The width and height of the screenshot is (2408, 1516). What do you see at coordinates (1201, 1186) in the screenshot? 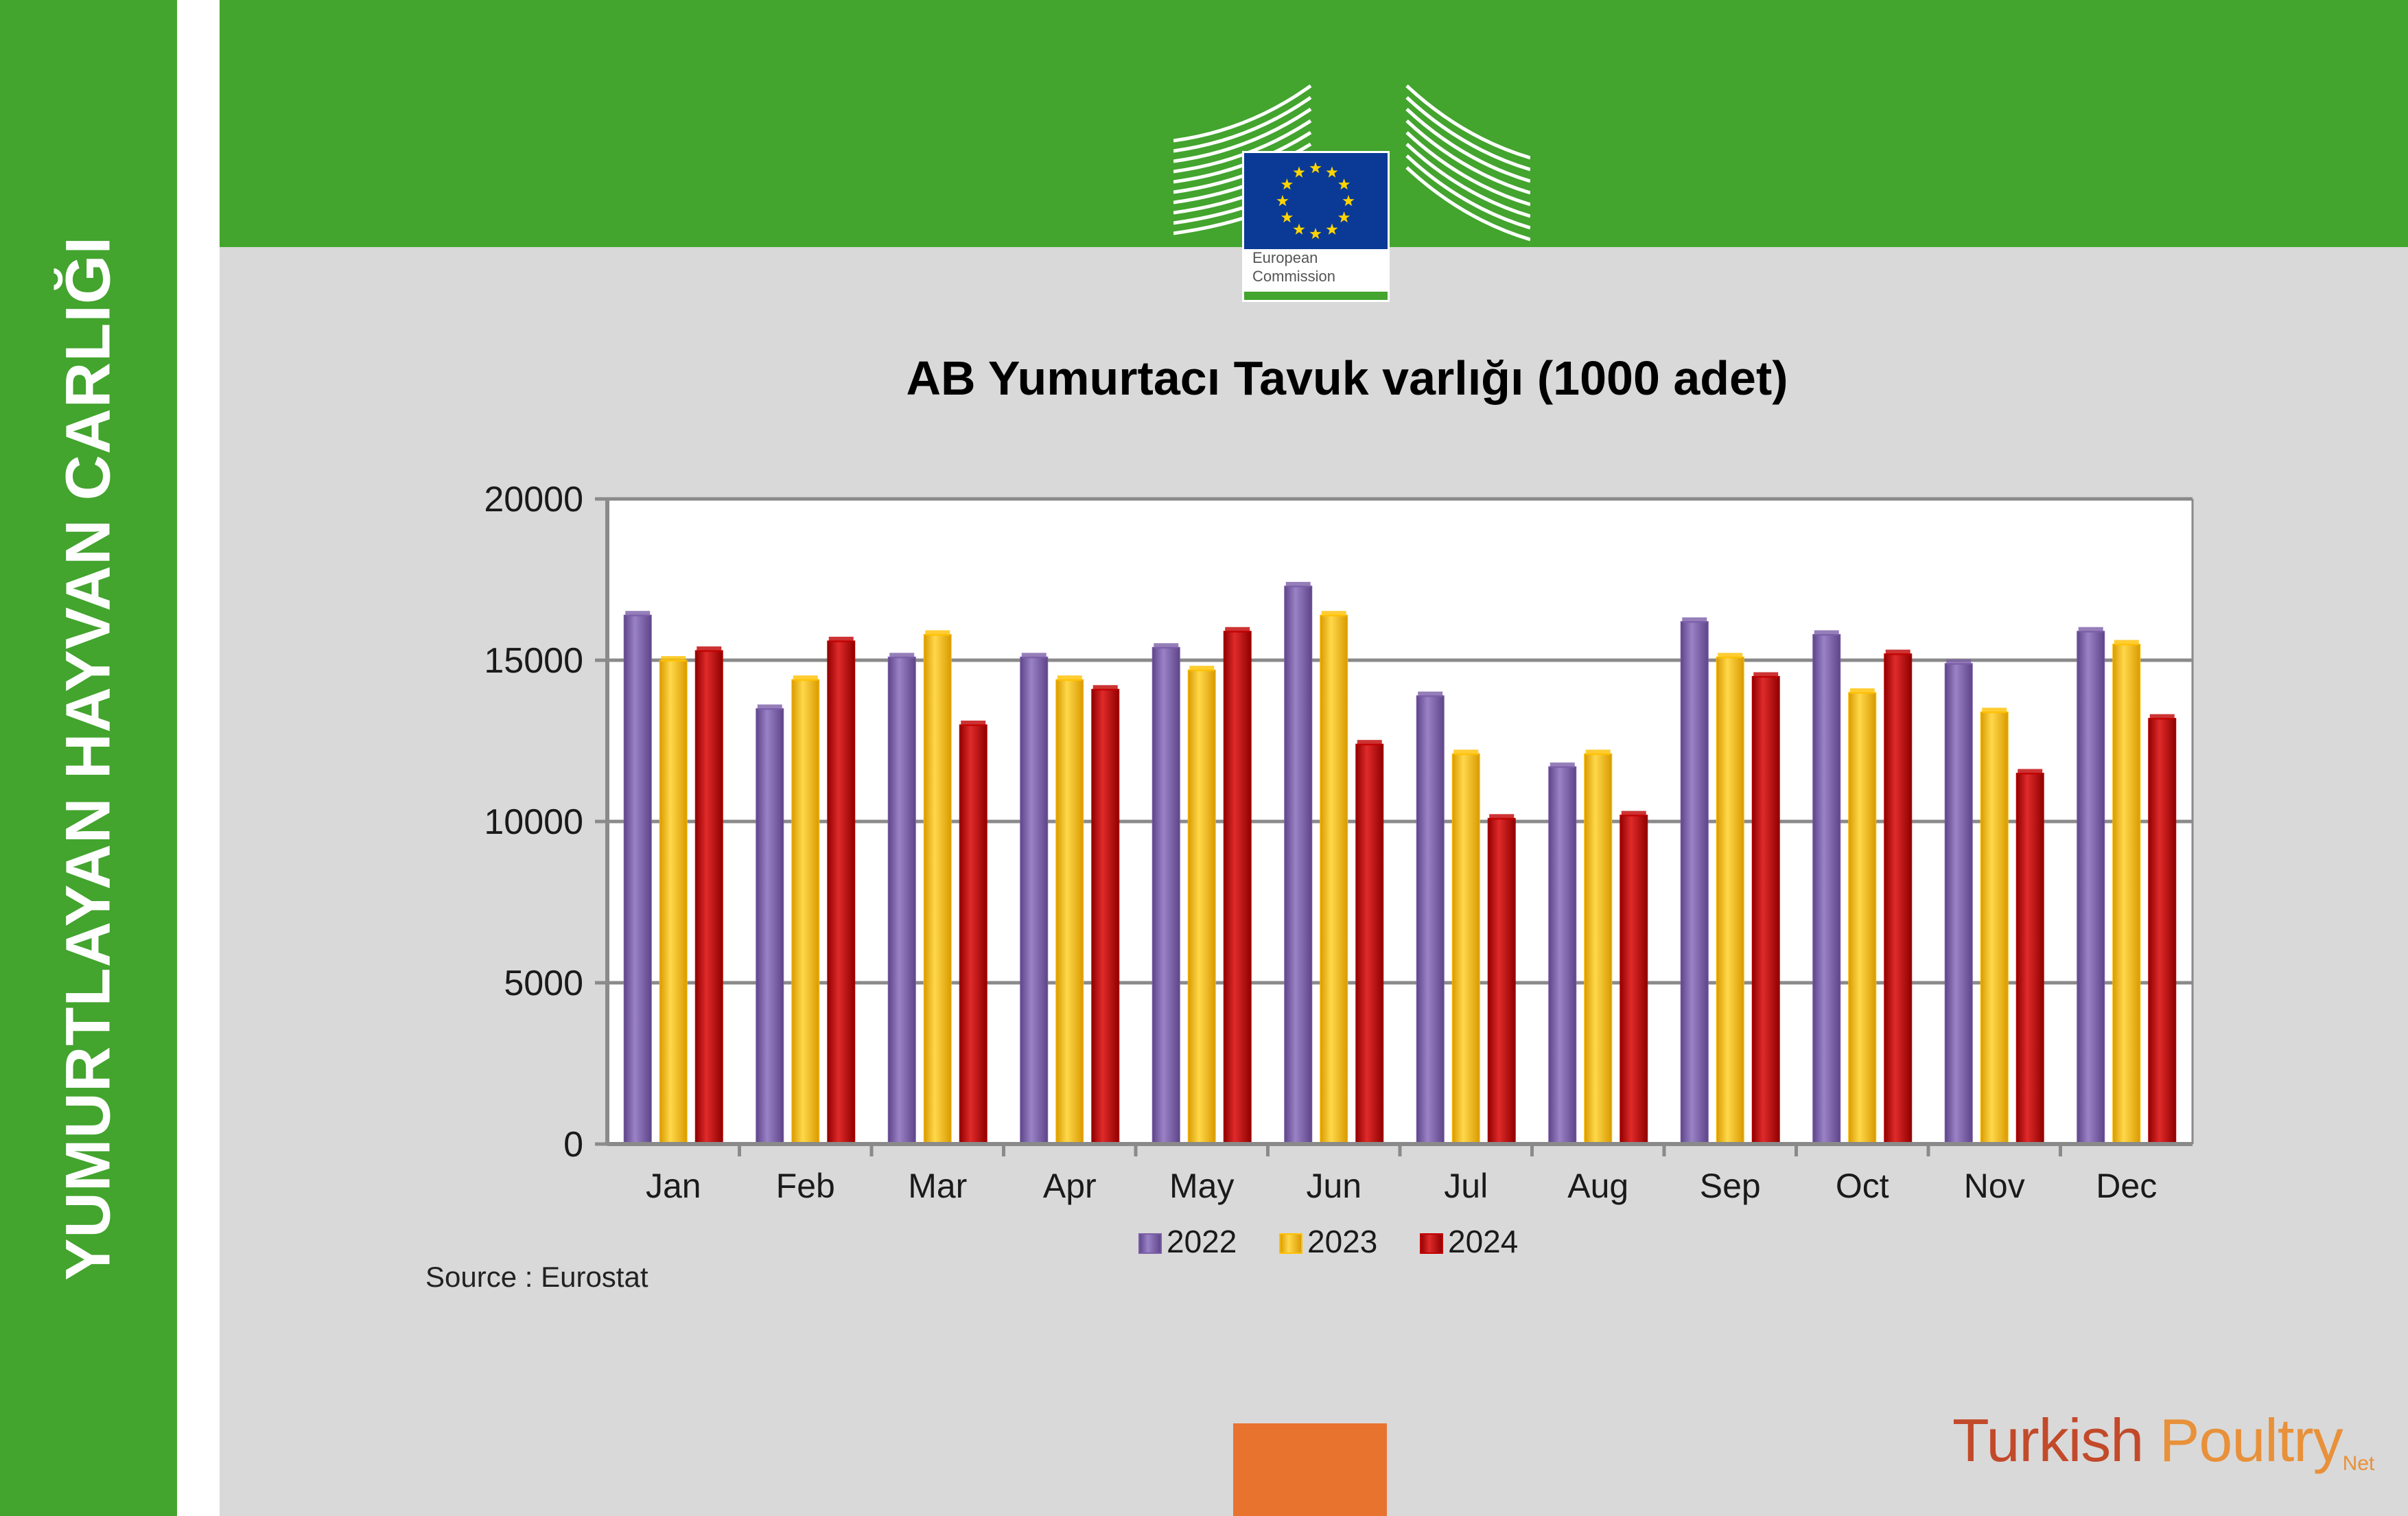
I see `x-tick-label: May` at bounding box center [1201, 1186].